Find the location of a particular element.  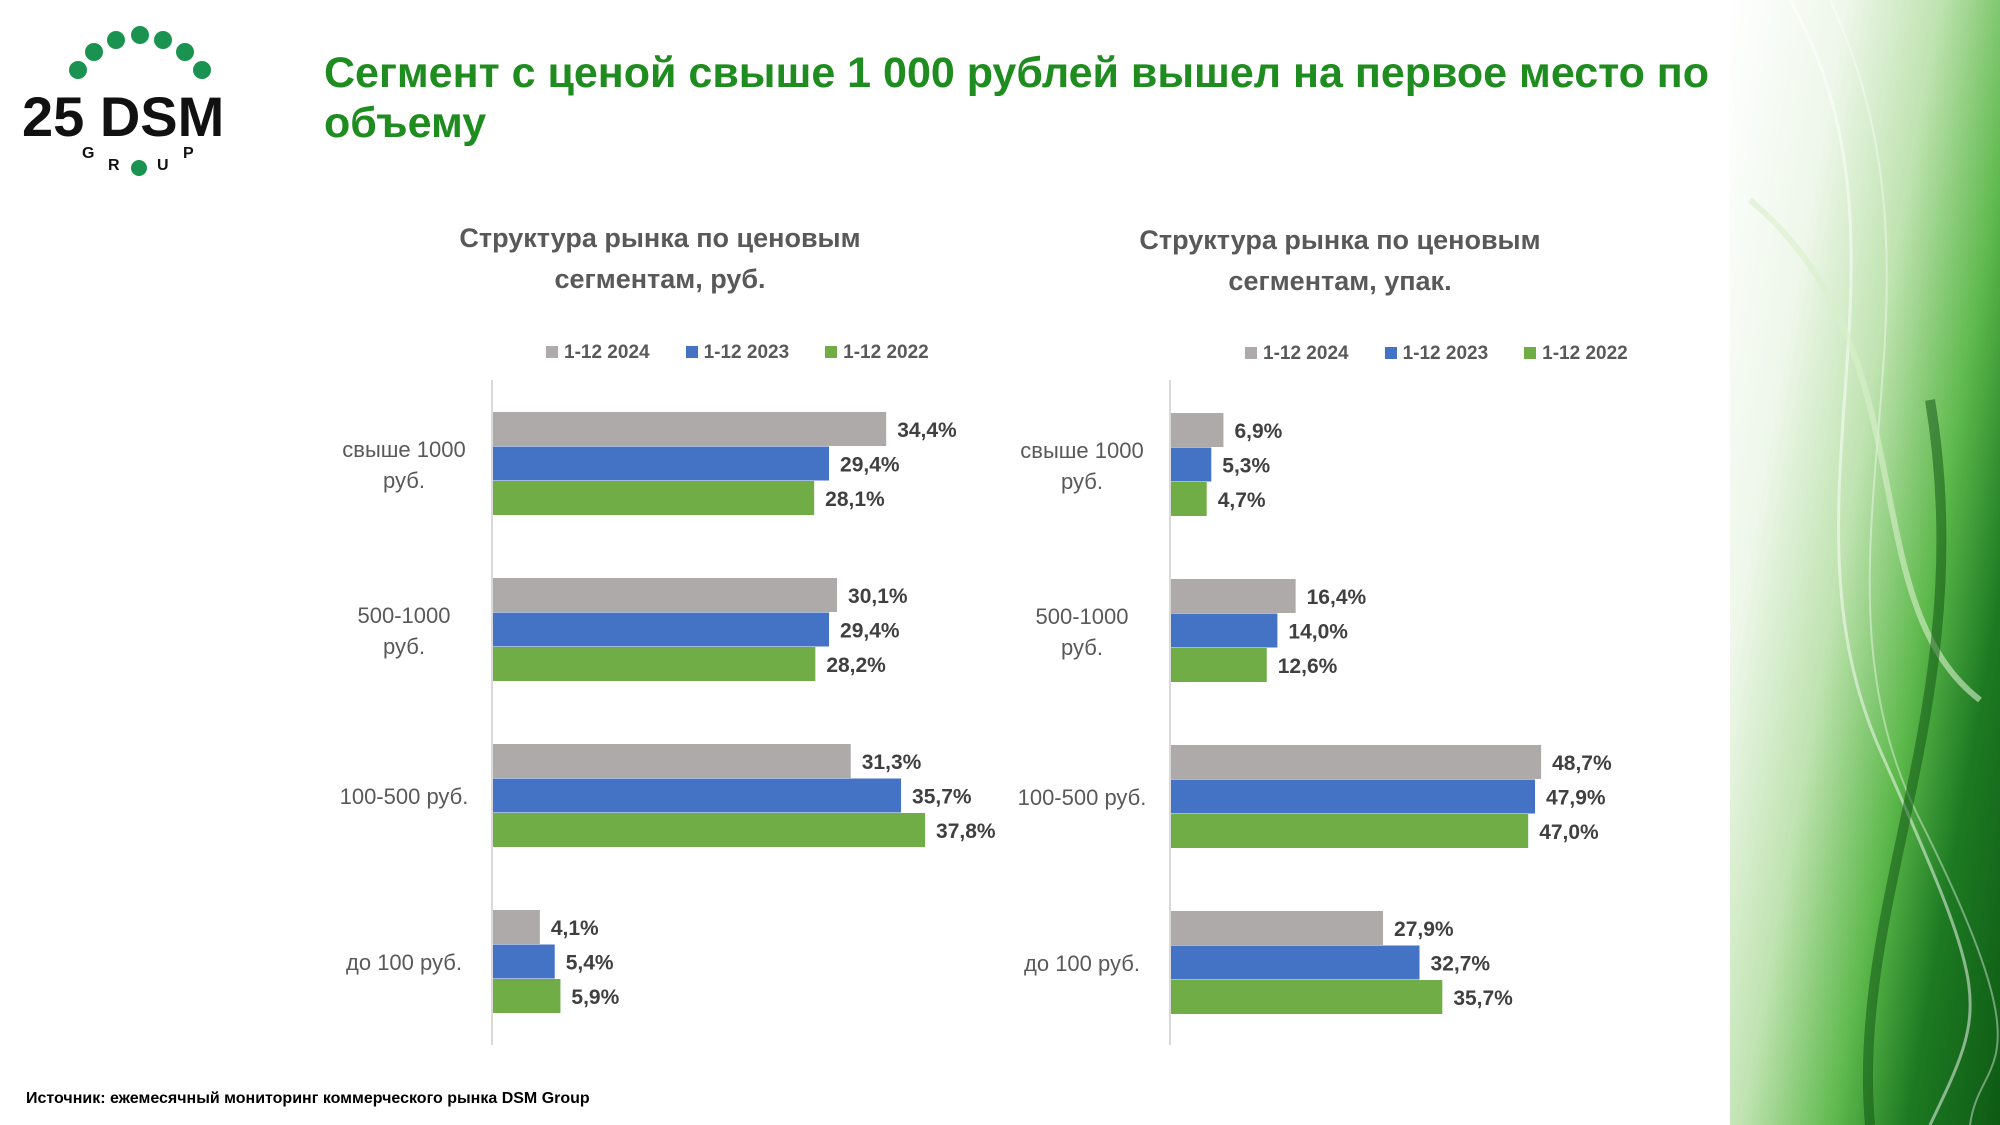

data-label: 14,0% is located at coordinates (1318, 632).